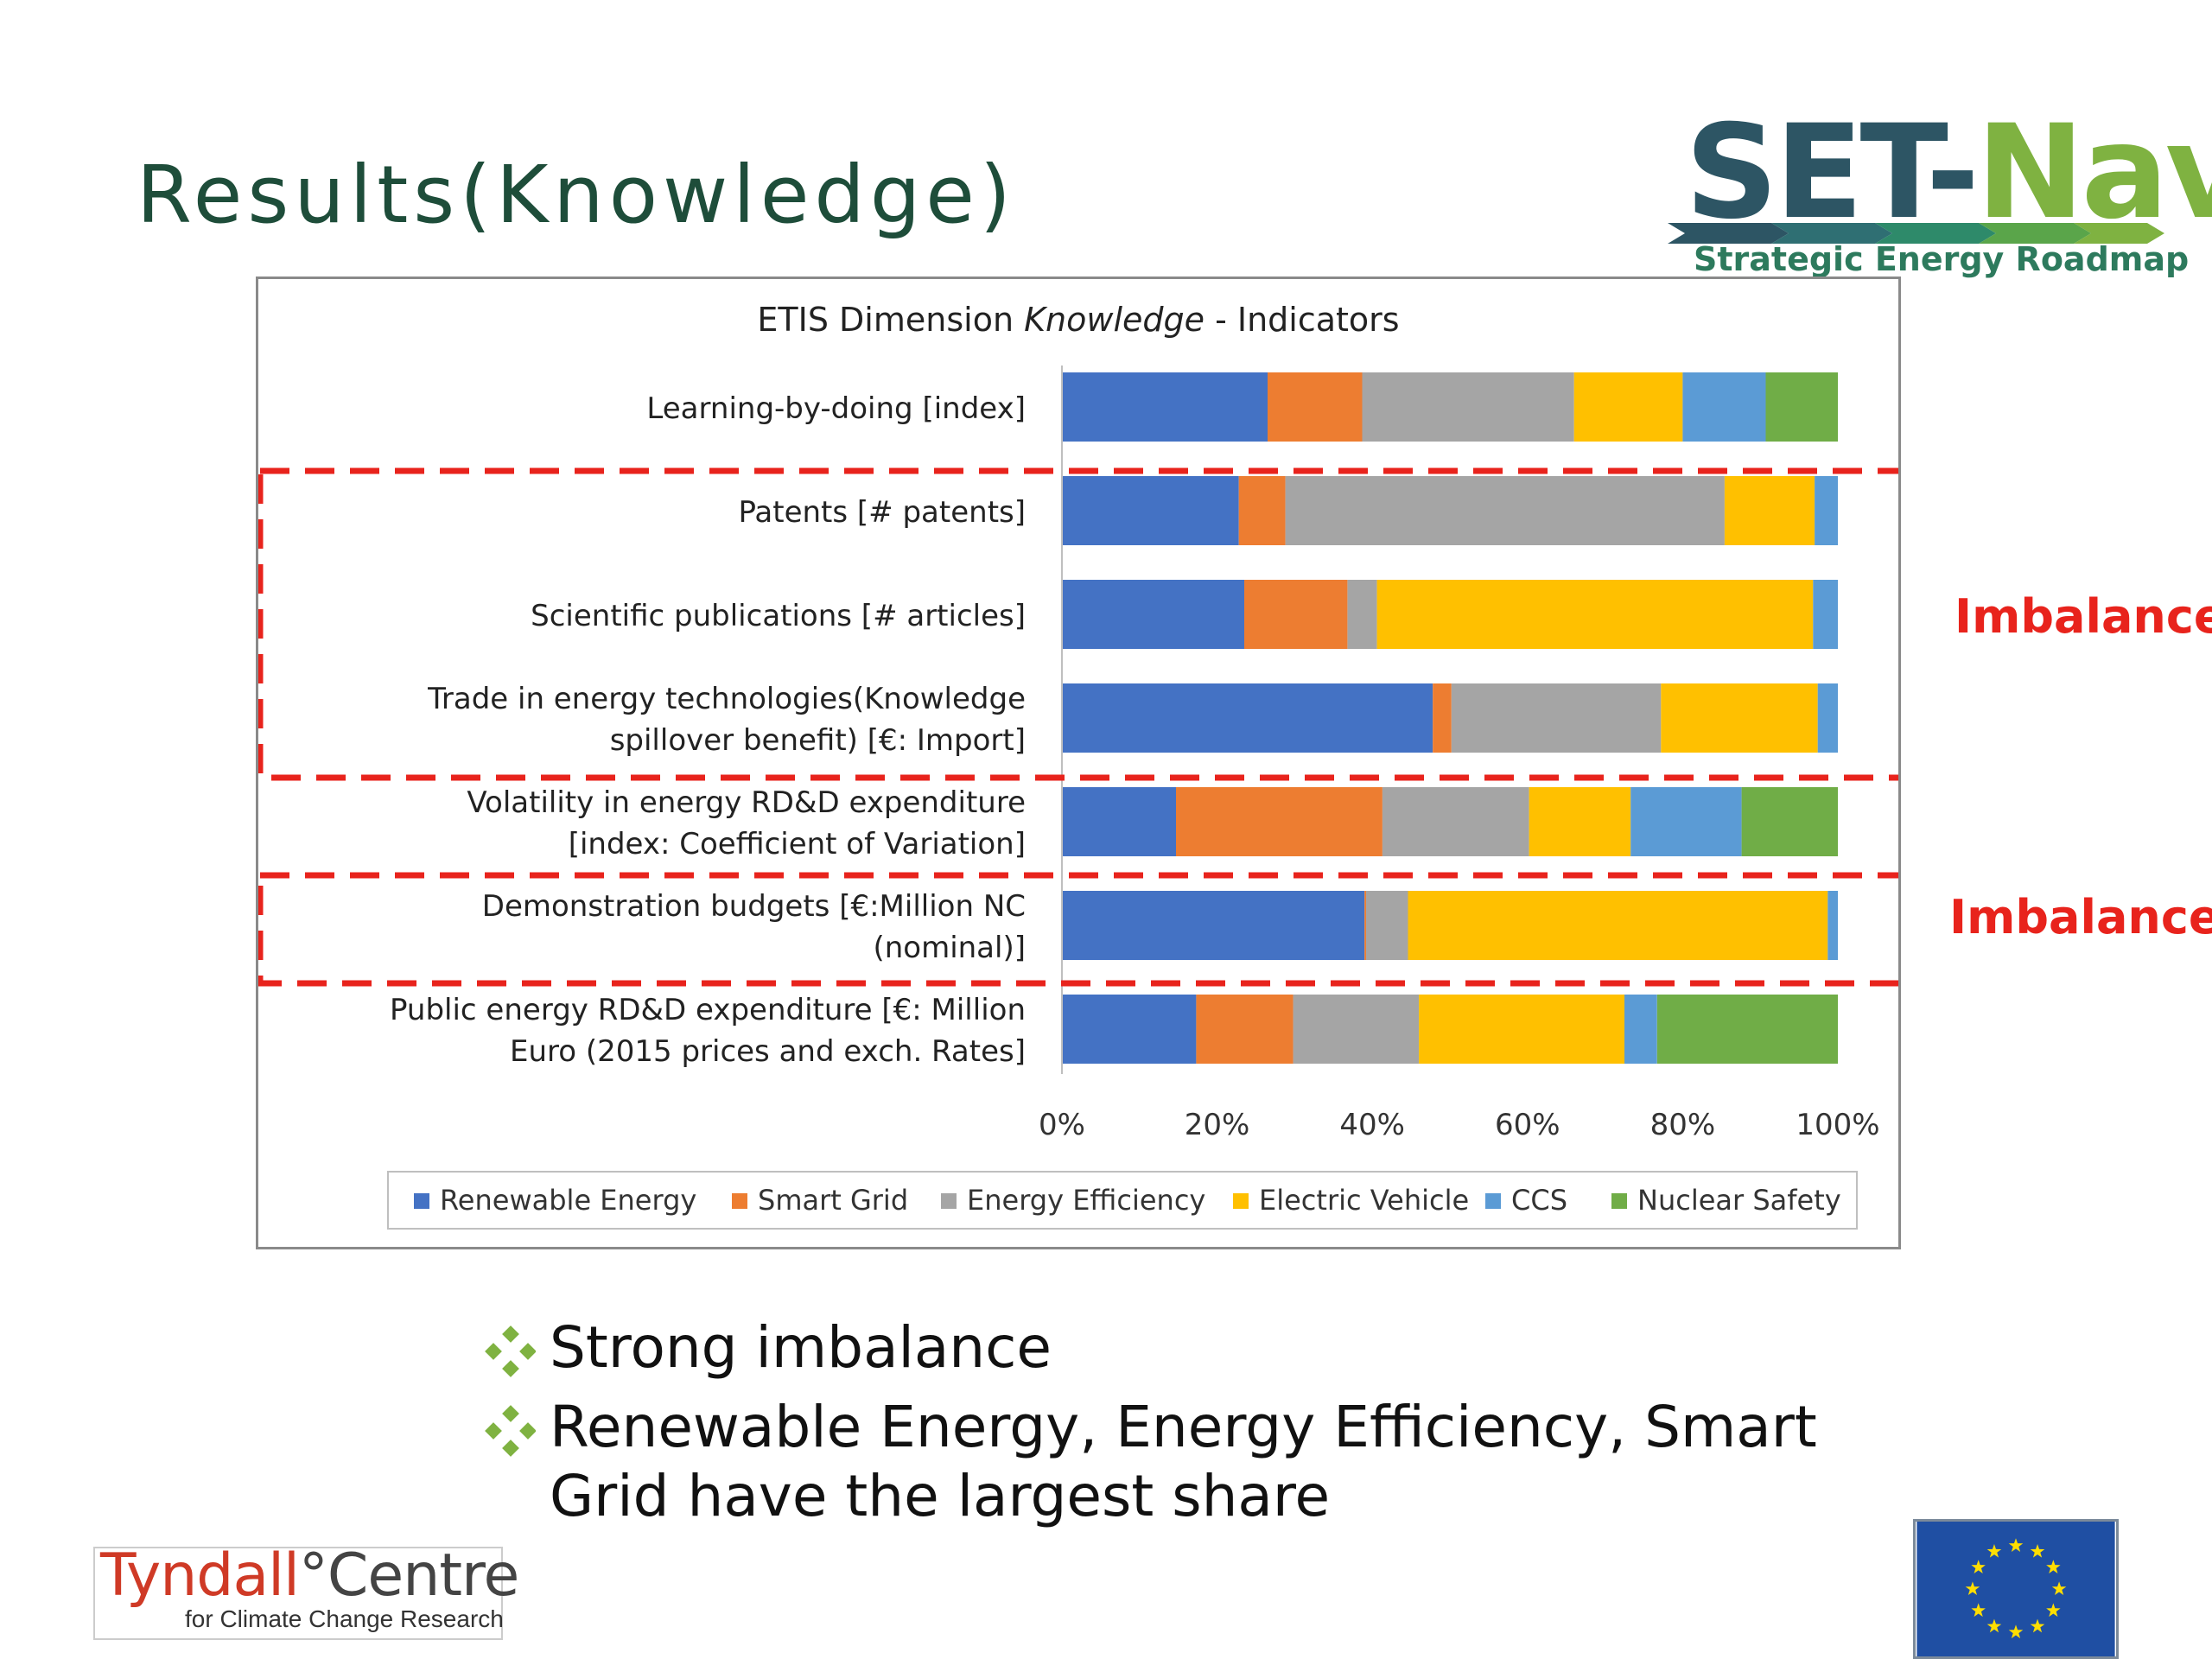 This screenshot has height=1659, width=2212. Describe the element at coordinates (1218, 1347) in the screenshot. I see `bullet-item: Strong imbalance` at that location.